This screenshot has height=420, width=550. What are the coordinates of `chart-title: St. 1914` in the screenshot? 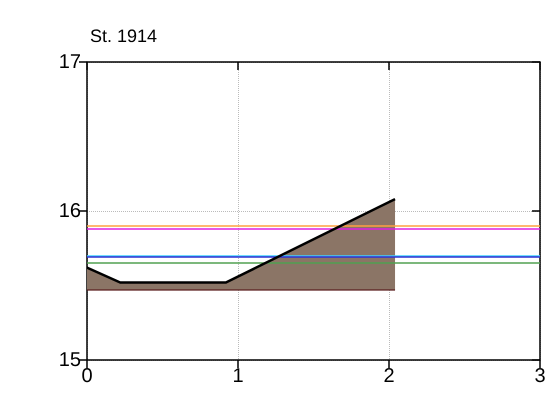 It's located at (124, 36).